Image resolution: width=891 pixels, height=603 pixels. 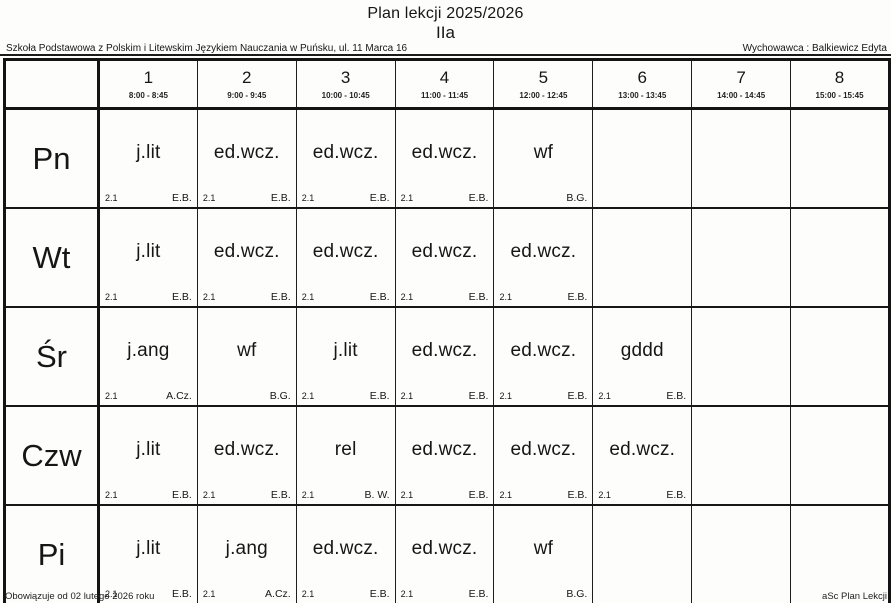 What do you see at coordinates (345, 95) in the screenshot?
I see `period-time: 10:00 - 10:45` at bounding box center [345, 95].